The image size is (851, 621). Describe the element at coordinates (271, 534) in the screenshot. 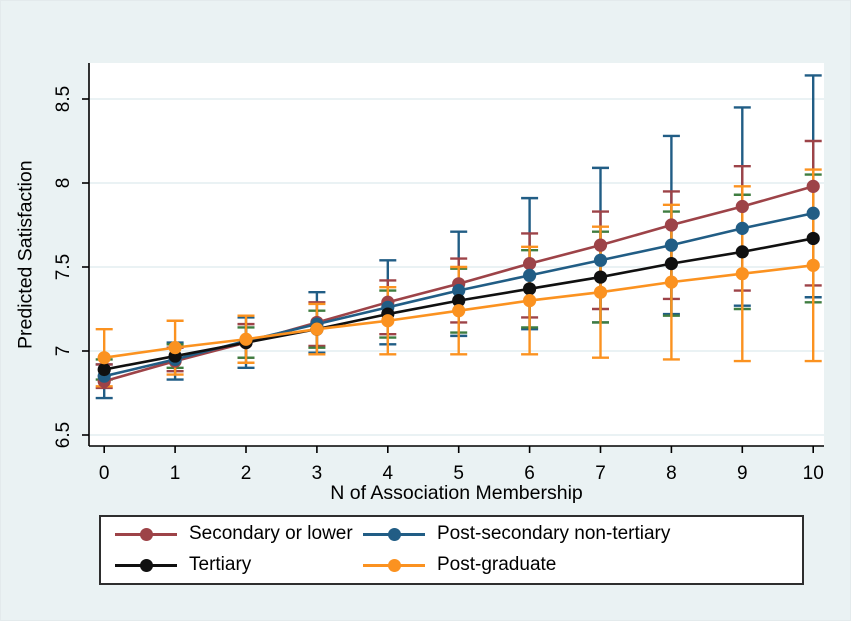

I see `legend-label: Secondary or lower` at that location.